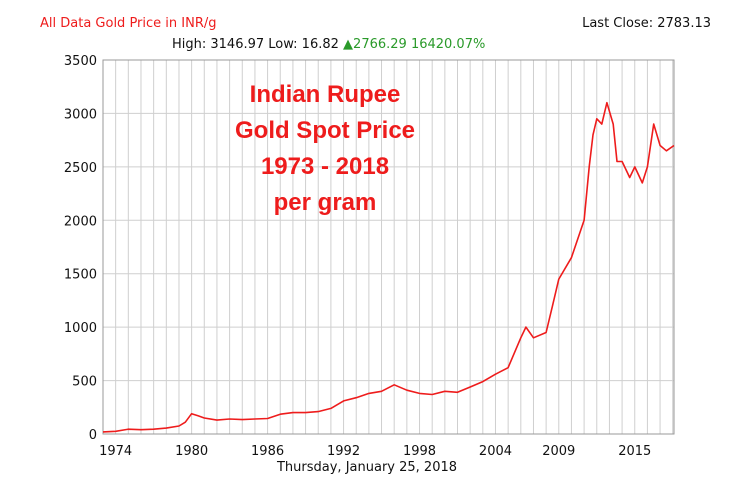 This screenshot has width=734, height=484. I want to click on x-tick-label: 2009, so click(558, 451).